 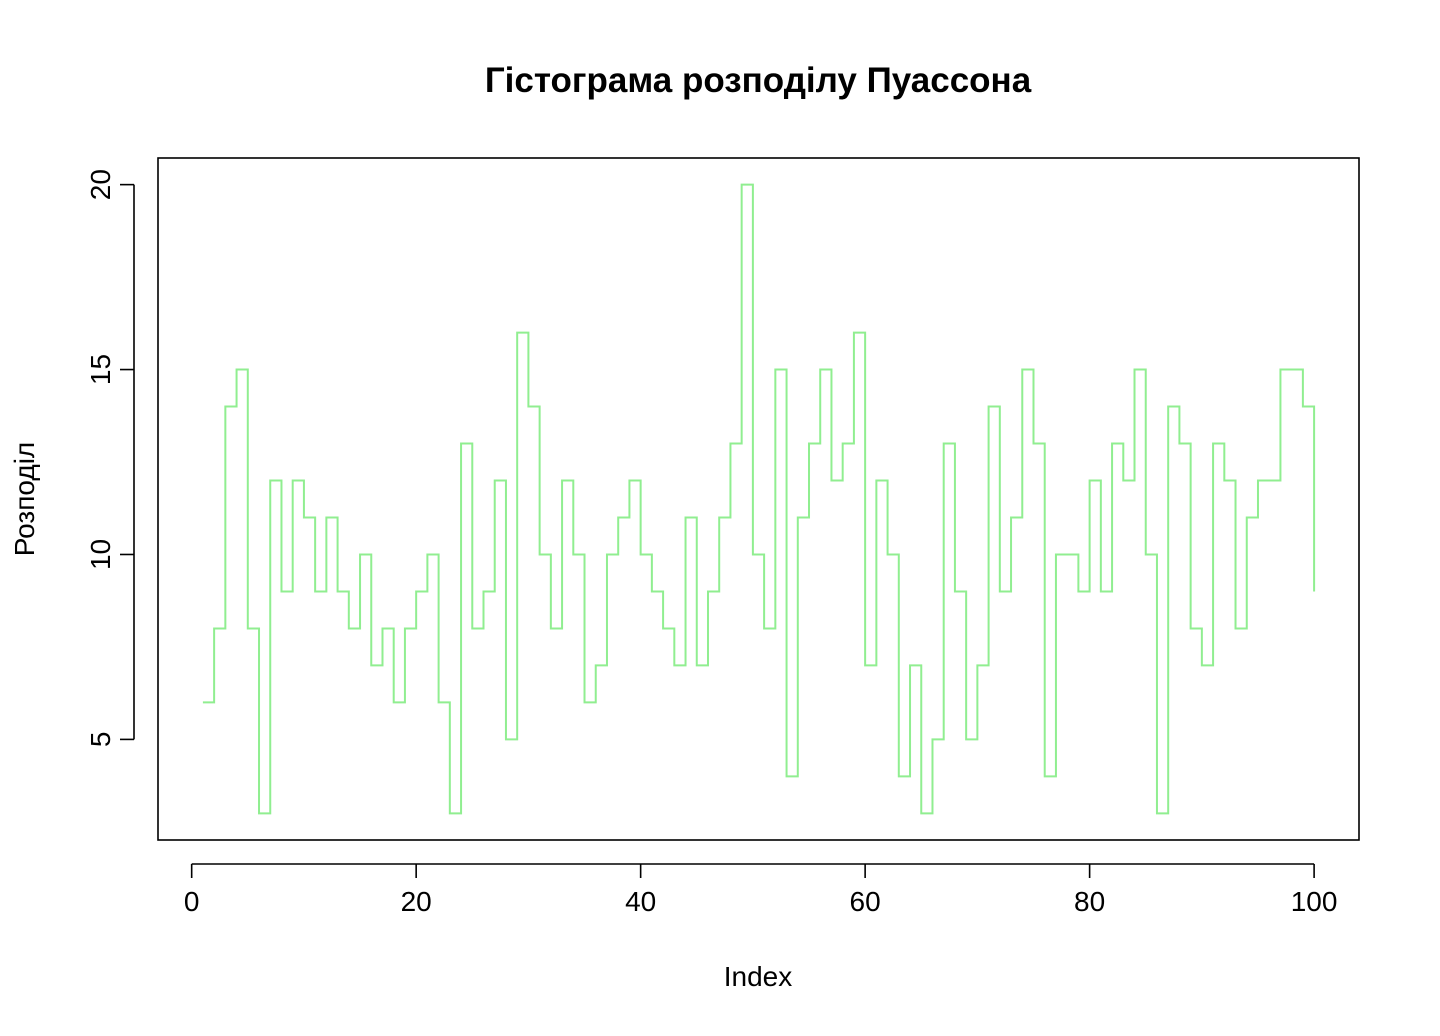 I want to click on y-tick-label: 5, so click(x=100, y=740).